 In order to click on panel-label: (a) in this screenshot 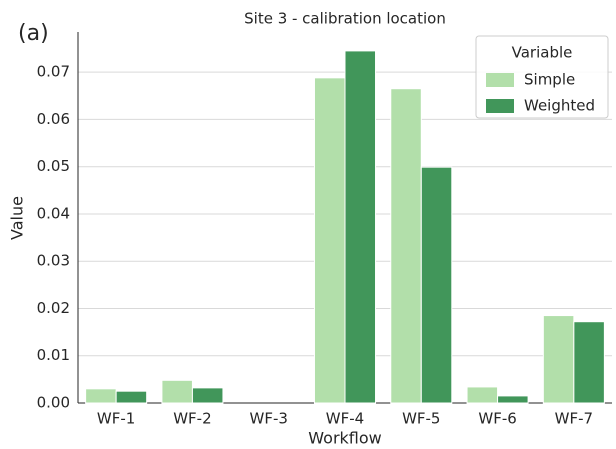, I will do `click(33, 33)`.